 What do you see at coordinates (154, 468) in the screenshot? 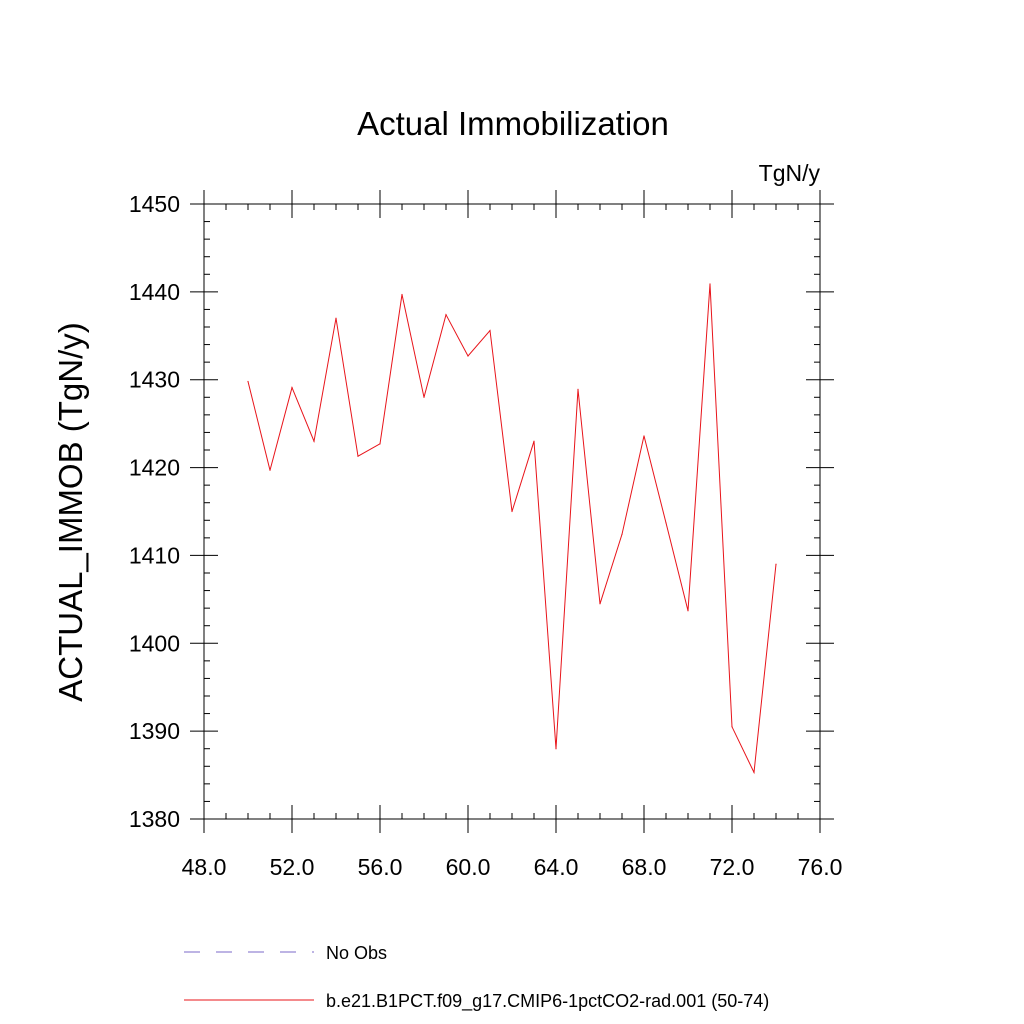
I see `y-tick-label: 1420` at bounding box center [154, 468].